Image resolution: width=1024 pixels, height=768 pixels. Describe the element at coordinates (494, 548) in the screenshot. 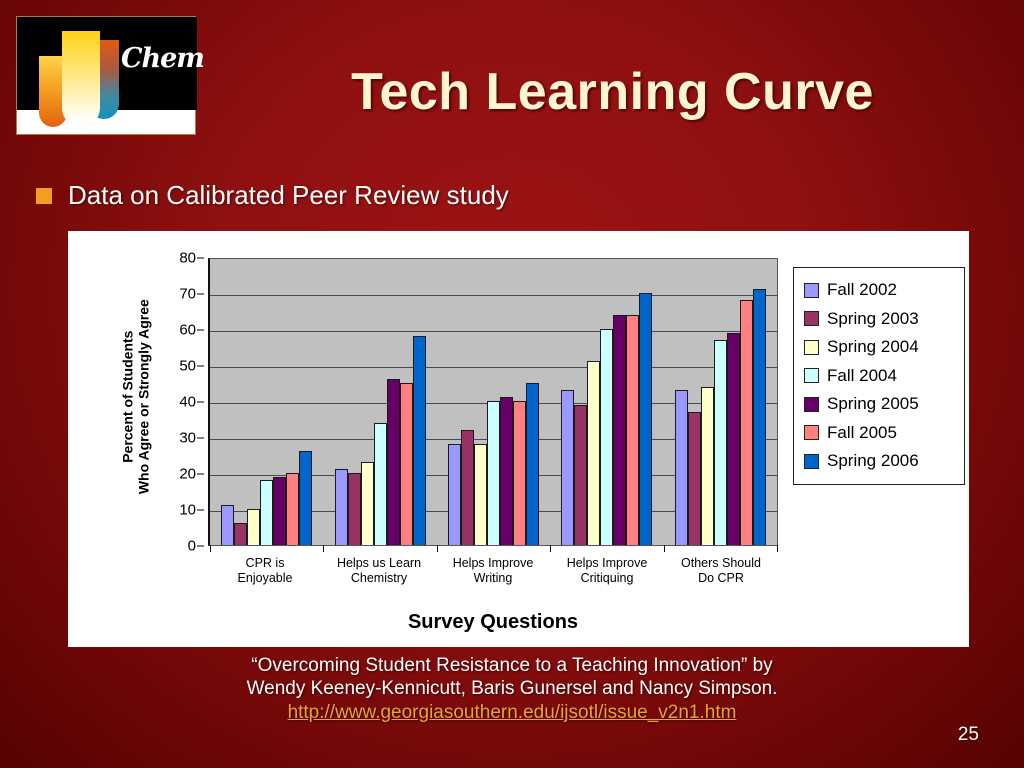

I see `chart-x-axis-ticks` at that location.